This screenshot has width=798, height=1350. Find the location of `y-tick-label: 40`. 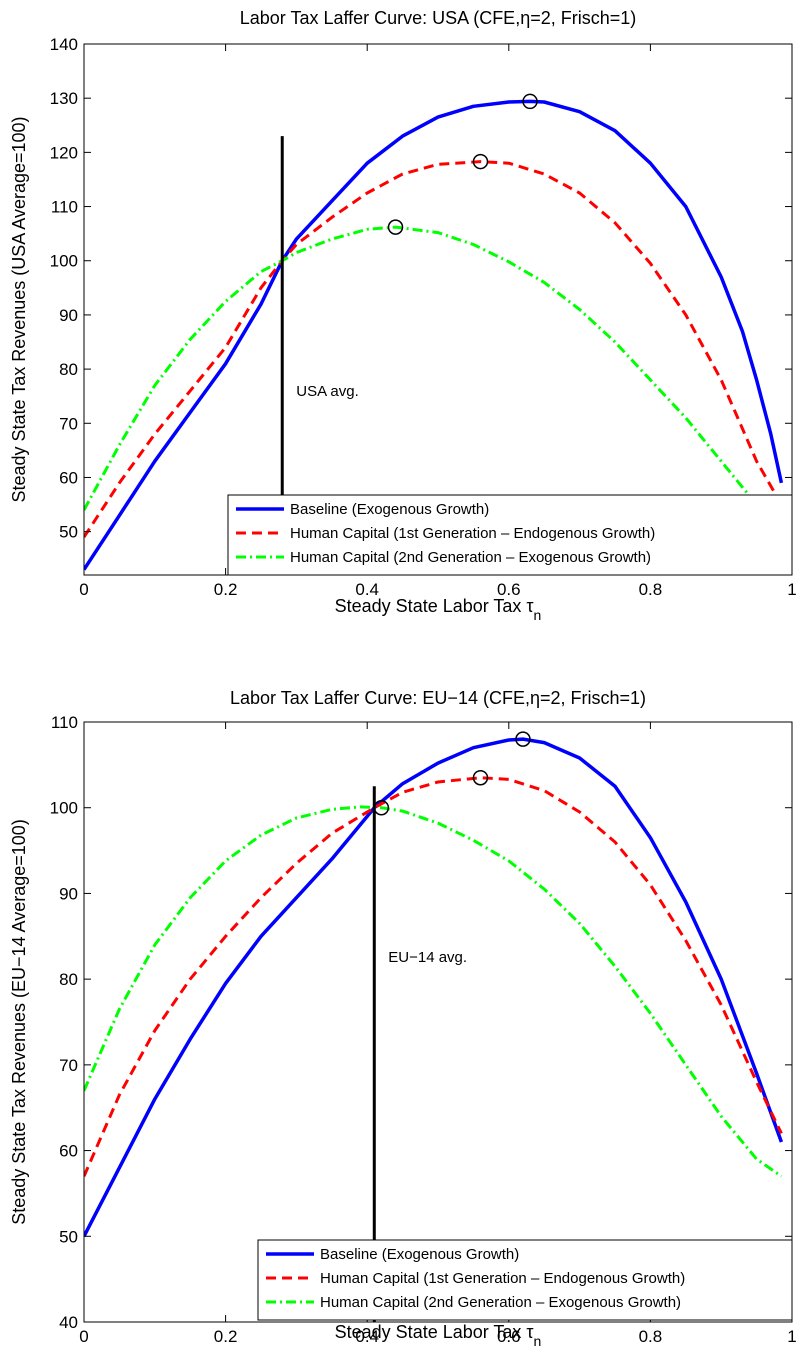

y-tick-label: 40 is located at coordinates (68, 1322).